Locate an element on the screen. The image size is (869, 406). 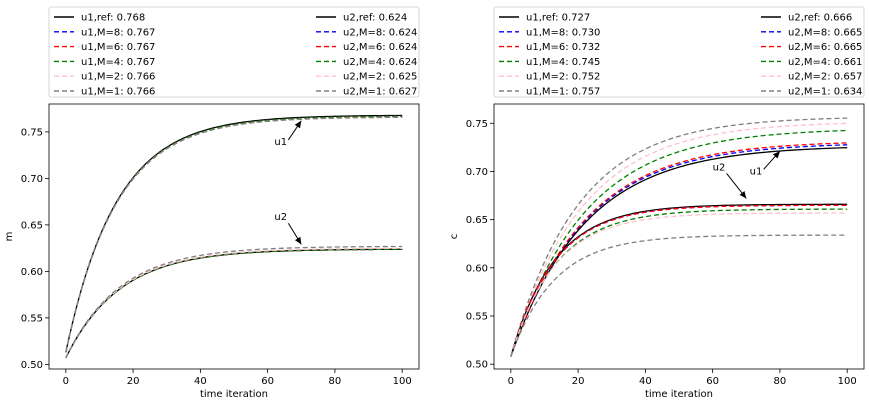
right-x-tick-label: 40 is located at coordinates (645, 381).